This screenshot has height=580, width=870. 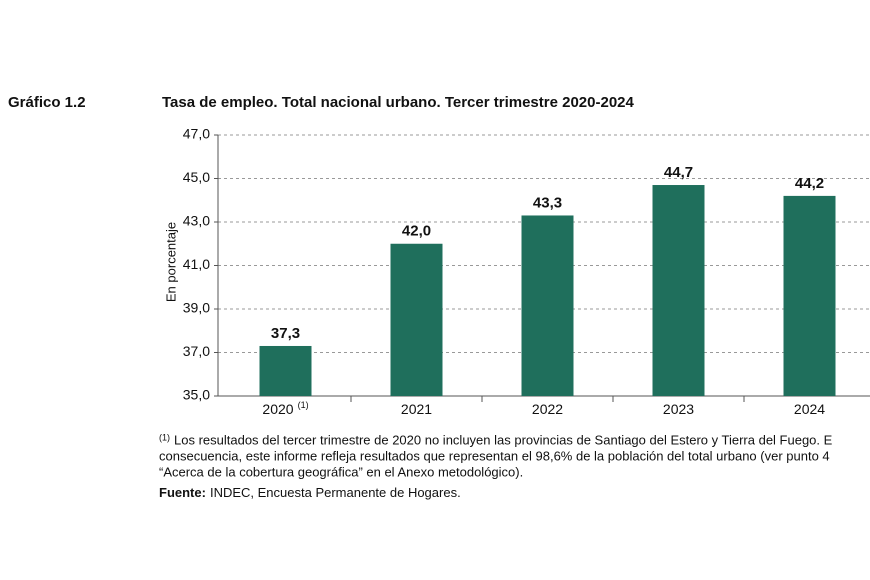 What do you see at coordinates (182, 492) in the screenshot?
I see `source-label: Fuente:` at bounding box center [182, 492].